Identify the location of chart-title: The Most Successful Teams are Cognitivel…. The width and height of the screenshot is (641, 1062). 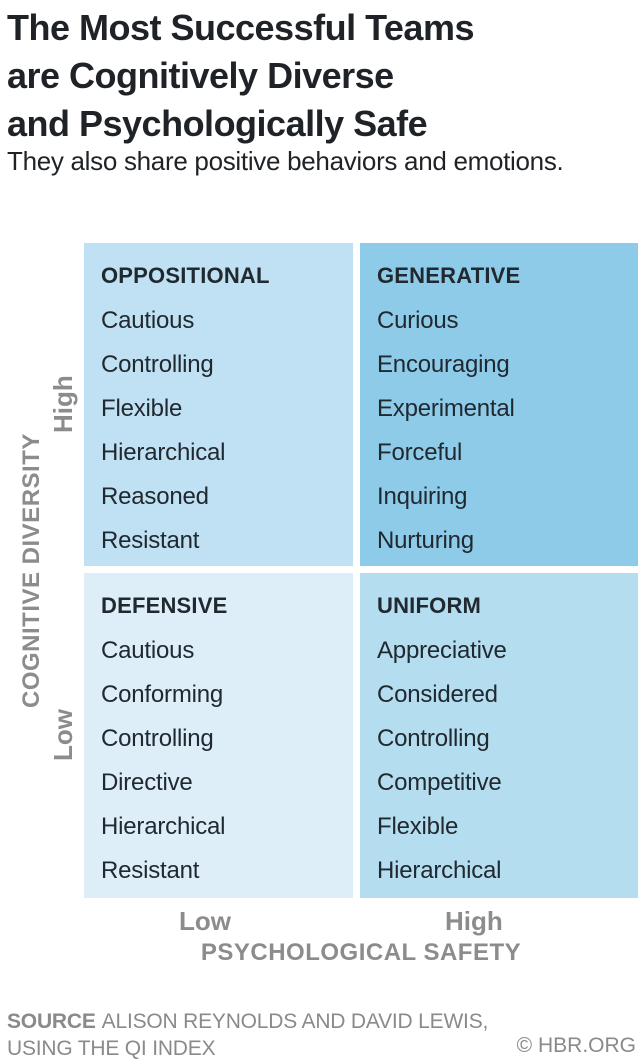
(240, 76).